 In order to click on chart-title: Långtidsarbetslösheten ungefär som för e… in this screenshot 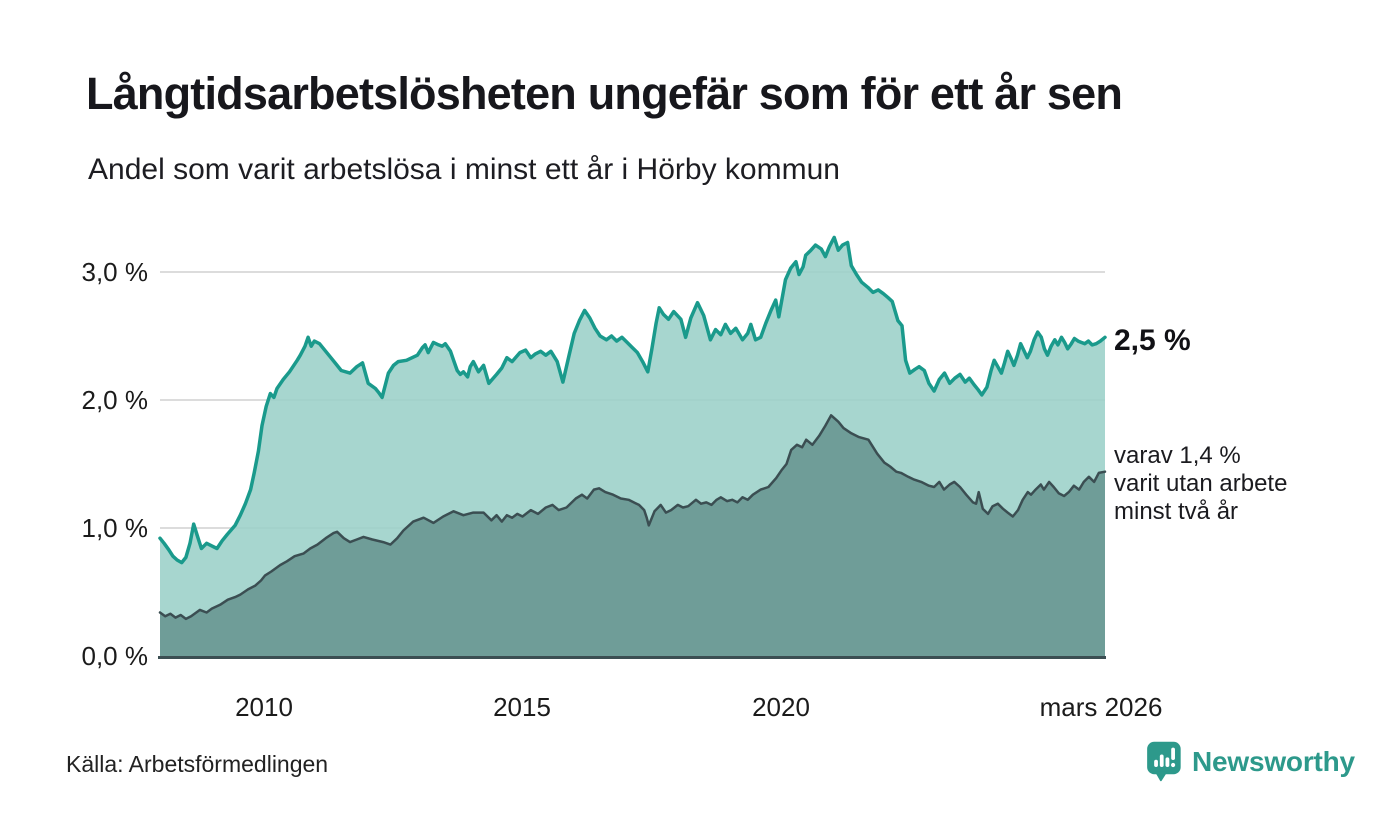, I will do `click(604, 93)`.